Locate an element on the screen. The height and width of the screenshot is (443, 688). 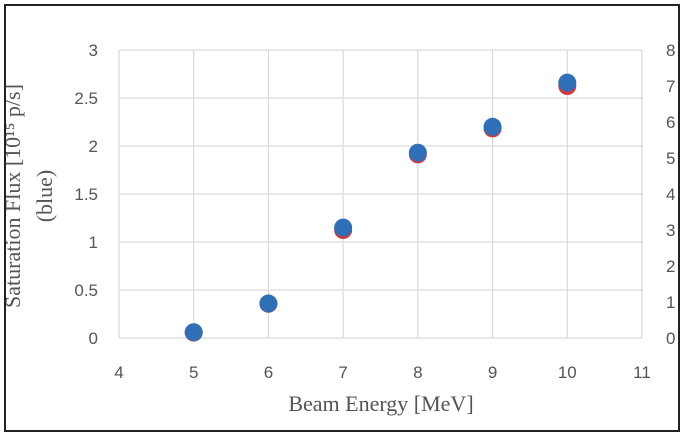
x-tick-label-5: 9 is located at coordinates (492, 372).